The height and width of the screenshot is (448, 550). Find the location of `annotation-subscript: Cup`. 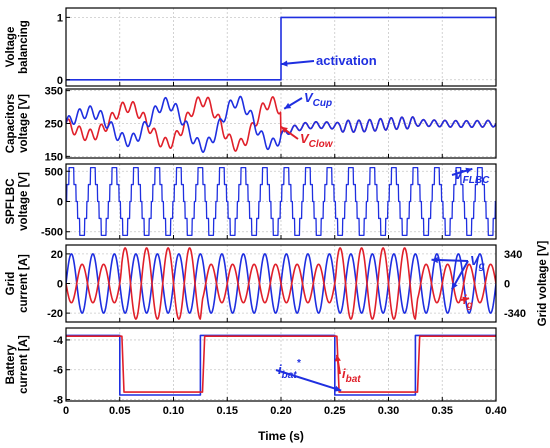

annotation-subscript: Cup is located at coordinates (322, 103).